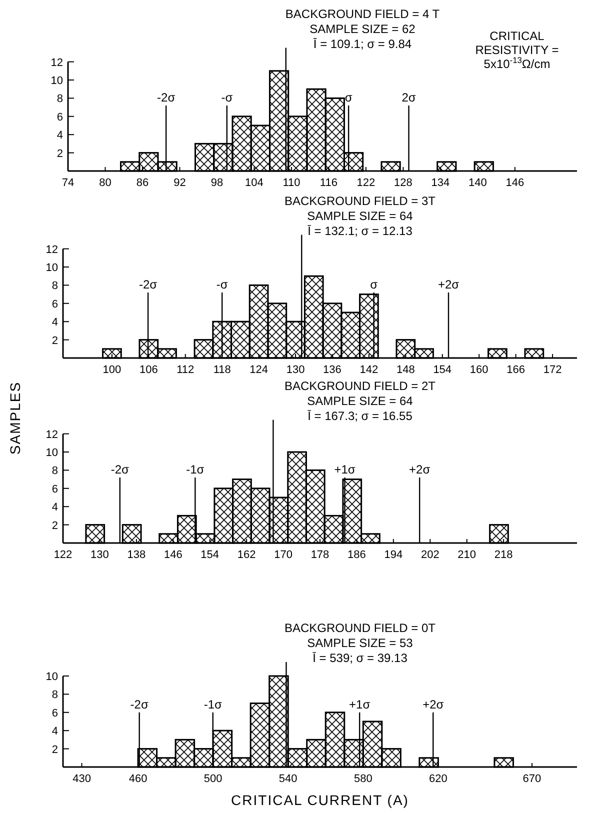 This screenshot has width=589, height=817. Describe the element at coordinates (142, 183) in the screenshot. I see `x-tick-label: 86` at that location.